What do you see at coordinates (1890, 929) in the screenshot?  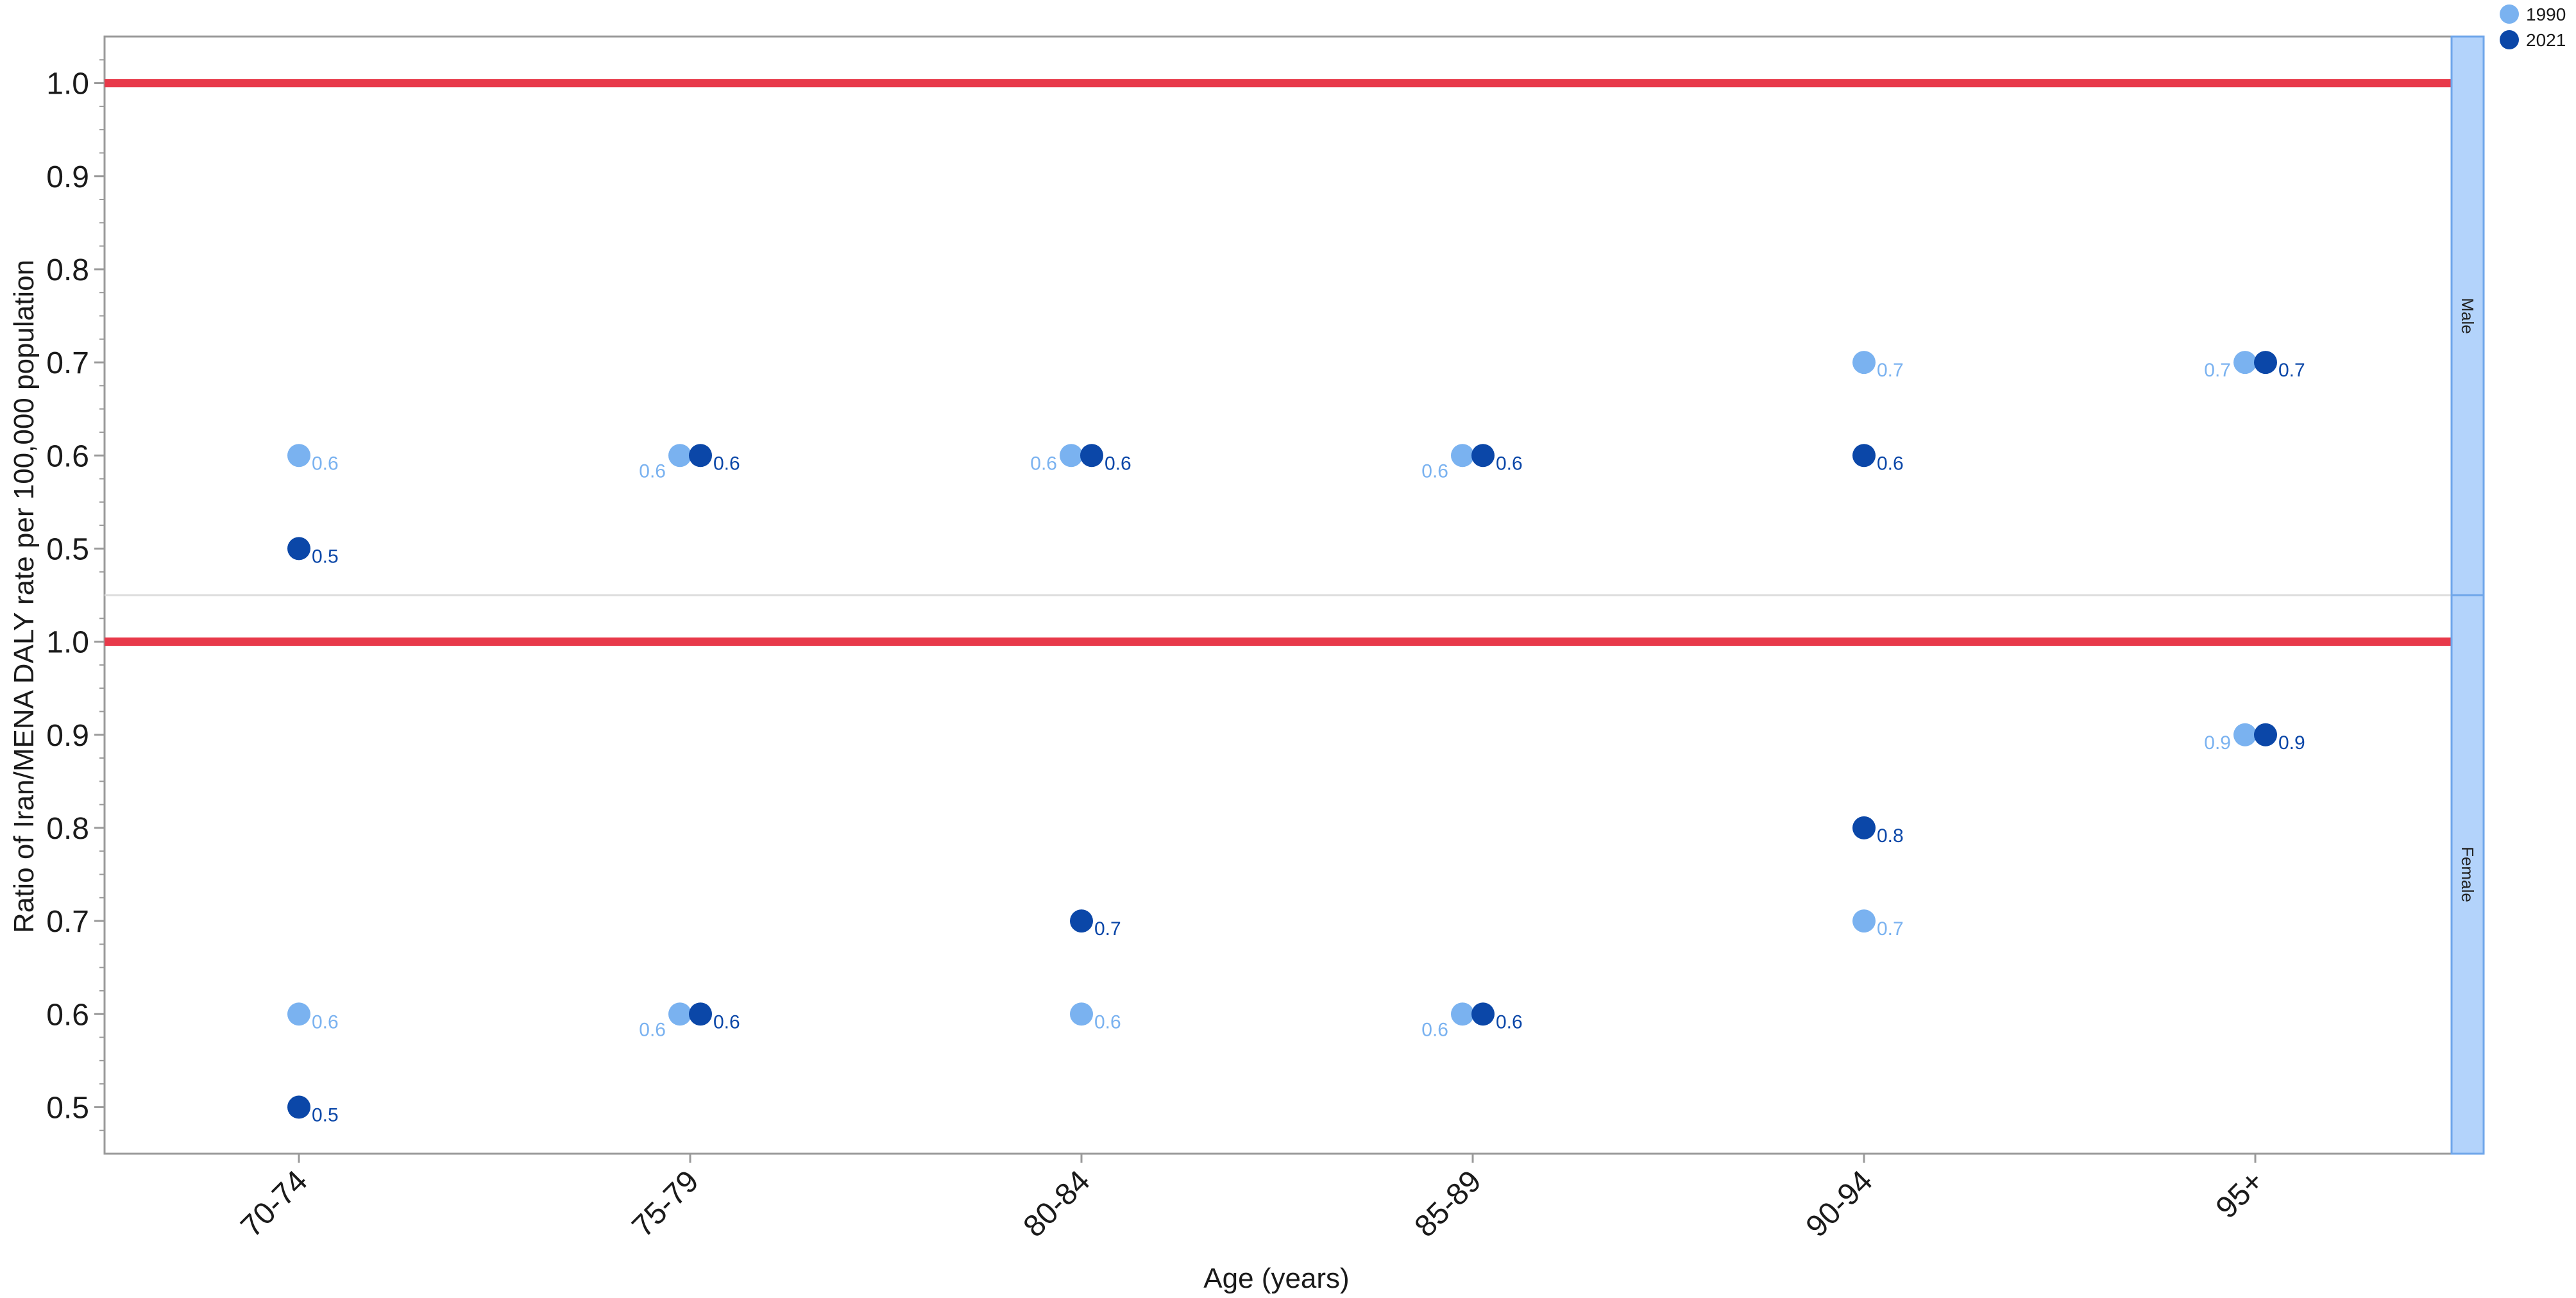 I see `data-label-female-1990-90-94: 0.7` at bounding box center [1890, 929].